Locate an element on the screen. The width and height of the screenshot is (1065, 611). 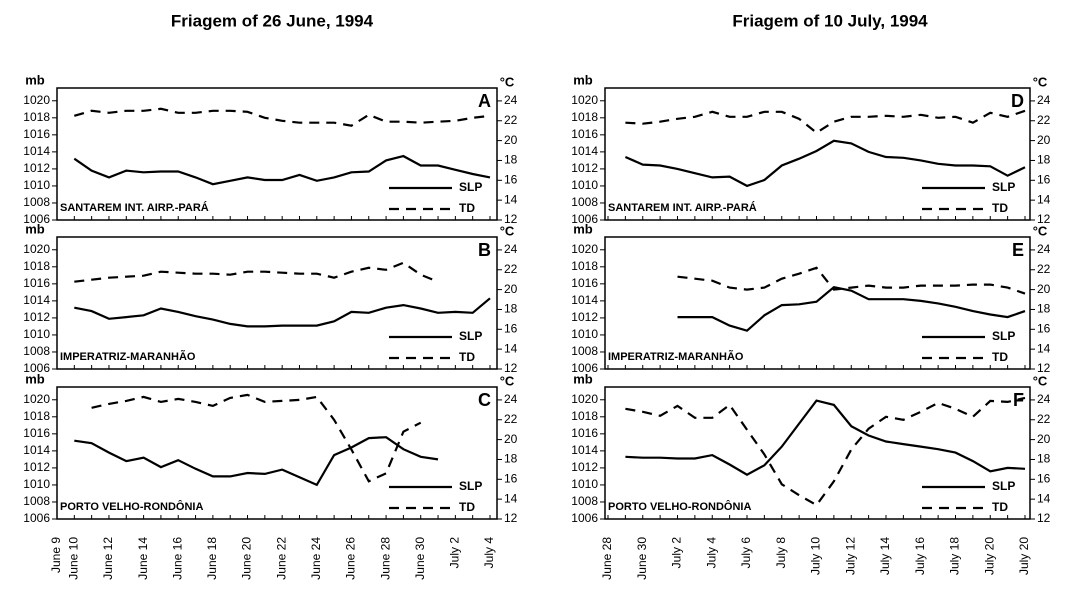
y2-tick-label: 18 is located at coordinates (1044, 160).